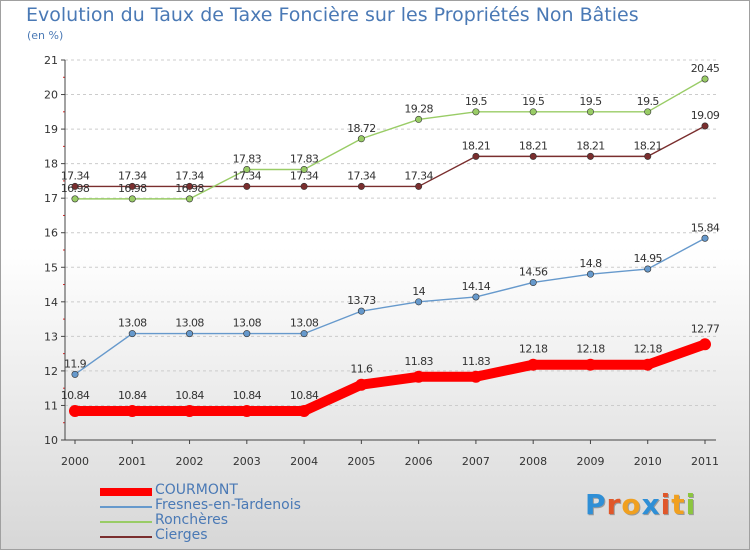 This screenshot has height=550, width=750. Describe the element at coordinates (705, 227) in the screenshot. I see `data-label: 15.84` at that location.